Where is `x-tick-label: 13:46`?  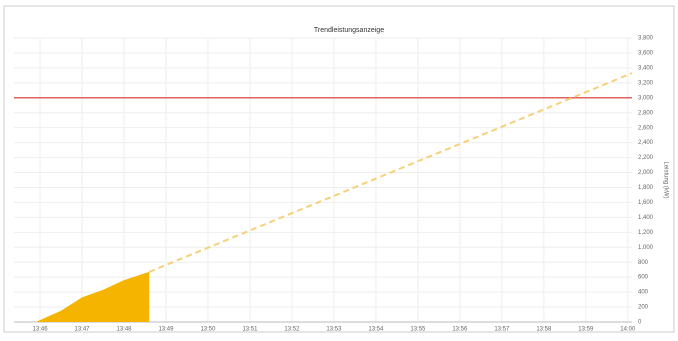 x-tick-label: 13:46 is located at coordinates (41, 330).